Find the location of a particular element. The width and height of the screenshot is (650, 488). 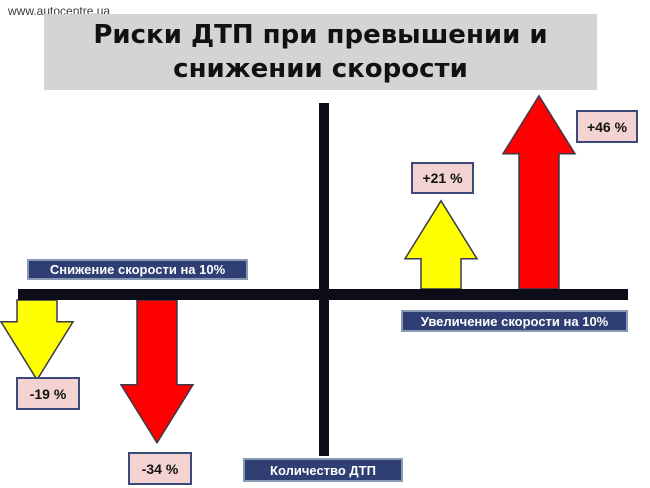

value-label-plus-21: +21 % is located at coordinates (442, 178).